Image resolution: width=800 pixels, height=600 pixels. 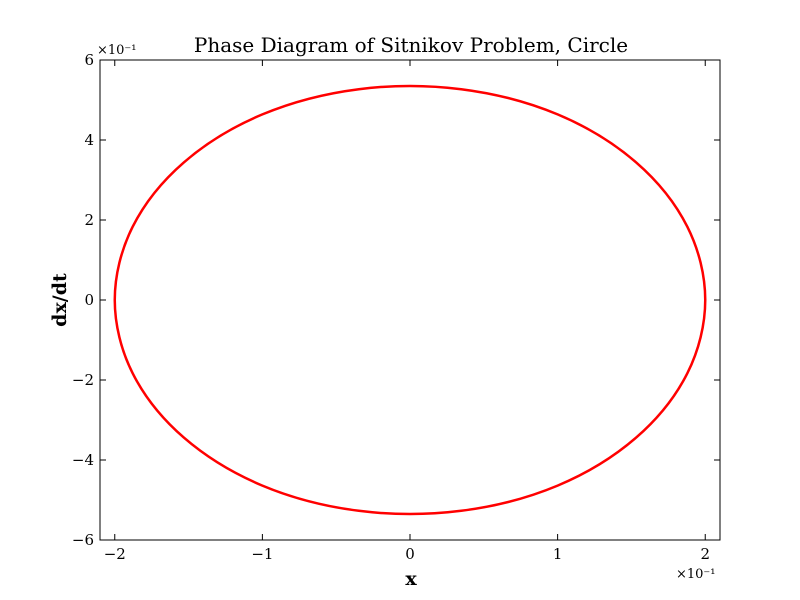 What do you see at coordinates (89, 140) in the screenshot?
I see `y-tick-label: 4` at bounding box center [89, 140].